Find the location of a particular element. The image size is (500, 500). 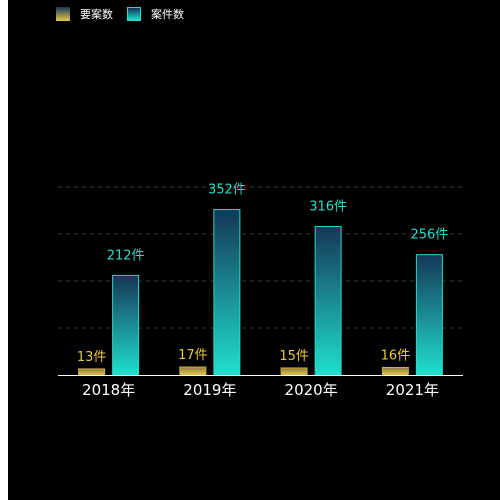

data-label-cases: 212件 is located at coordinates (126, 255).